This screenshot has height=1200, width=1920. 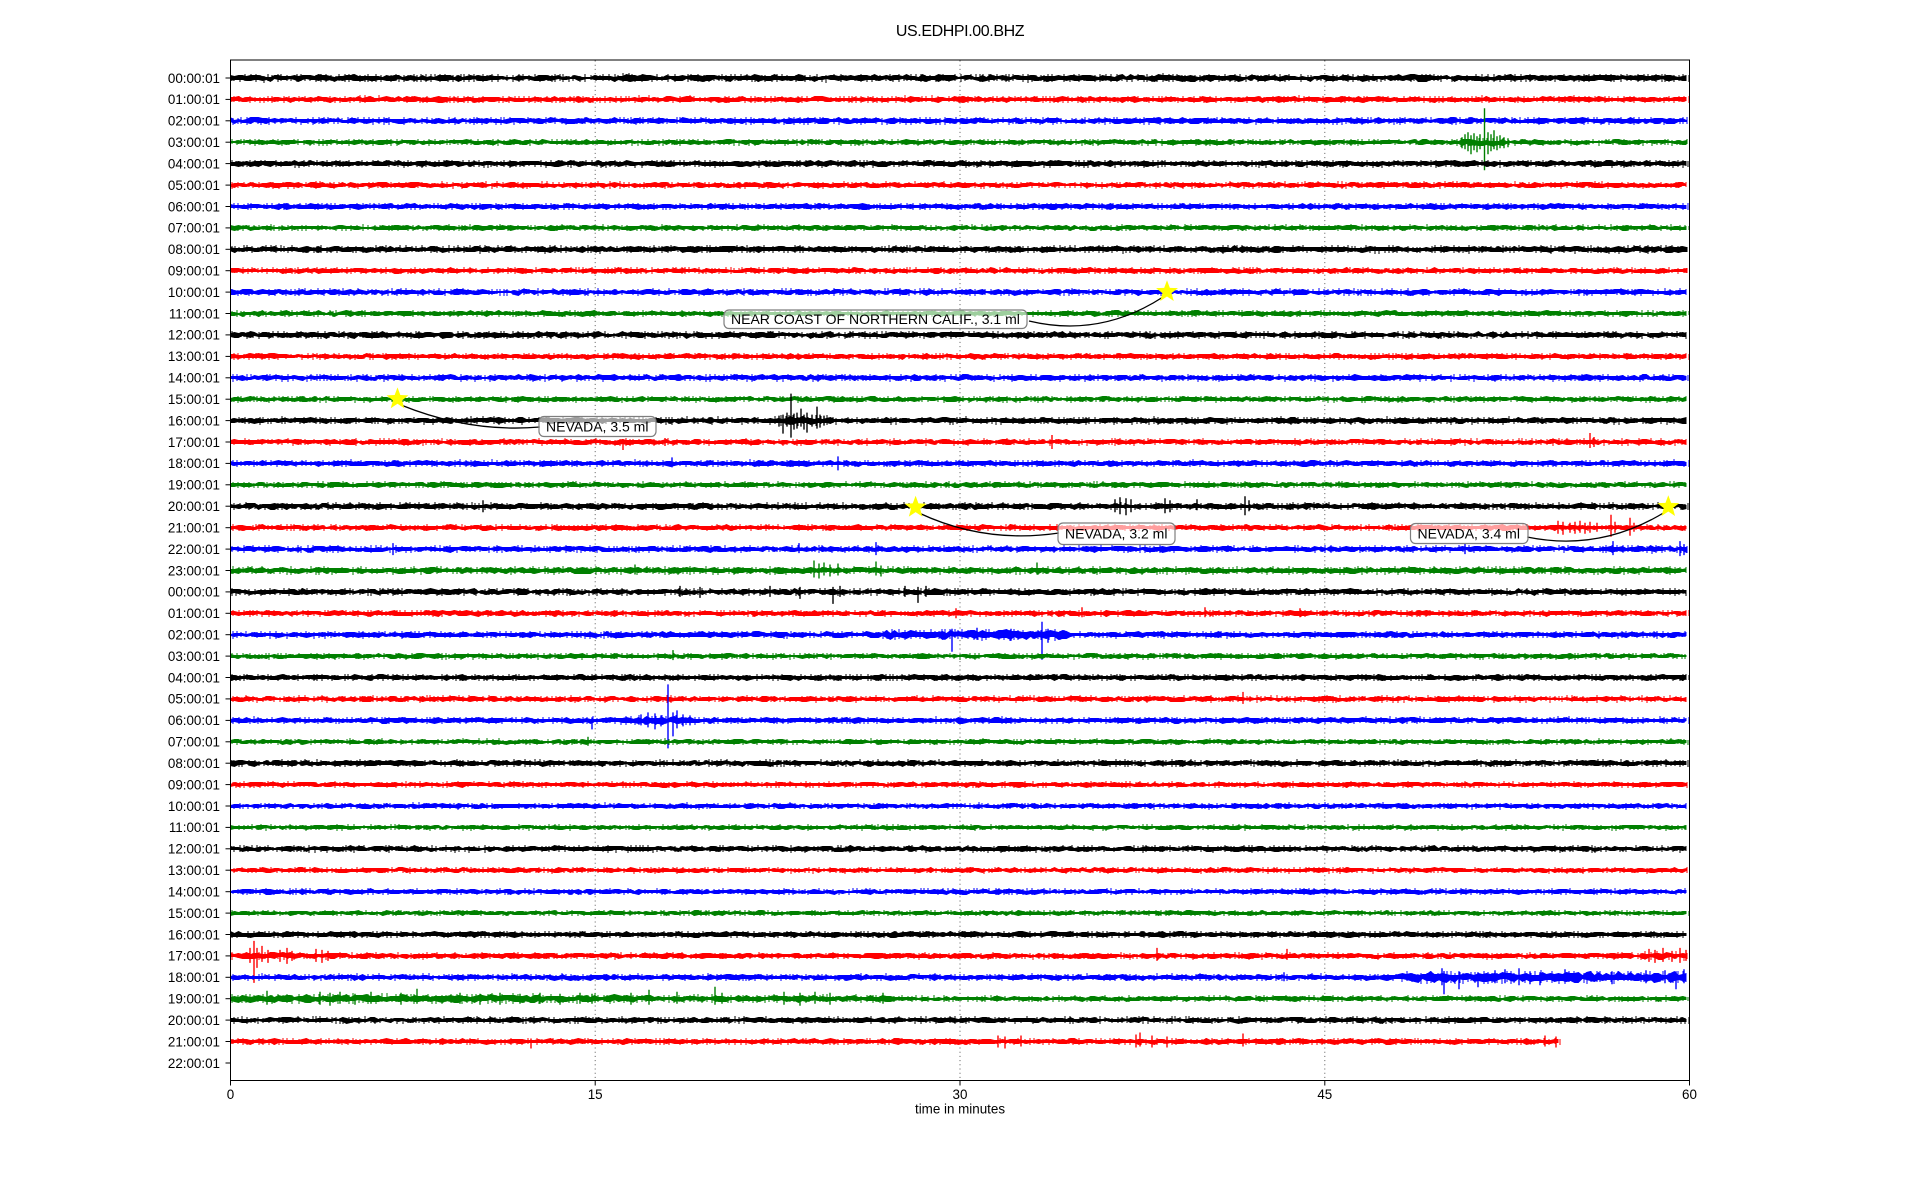 What do you see at coordinates (194, 570) in the screenshot?
I see `svg-text: 23:00:01` at bounding box center [194, 570].